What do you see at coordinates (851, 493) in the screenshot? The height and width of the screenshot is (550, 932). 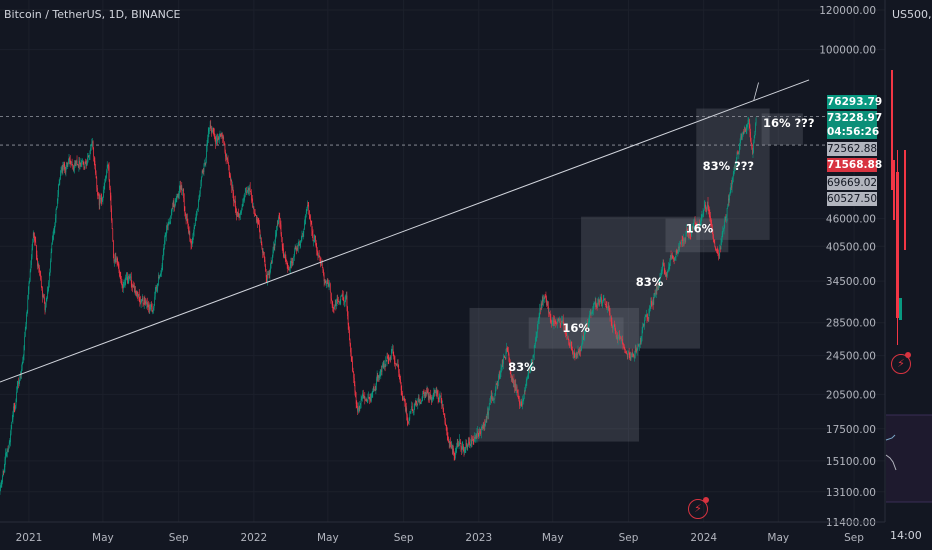 I see `y-tick-label: 13100.00` at bounding box center [851, 493].